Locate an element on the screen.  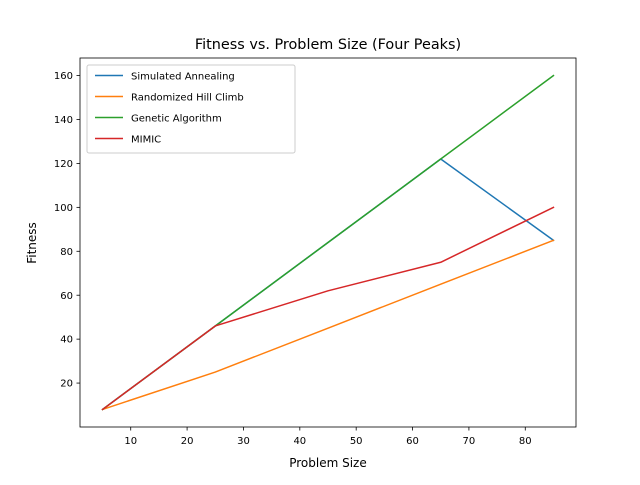
y-tick-label: 20 is located at coordinates (66, 384).